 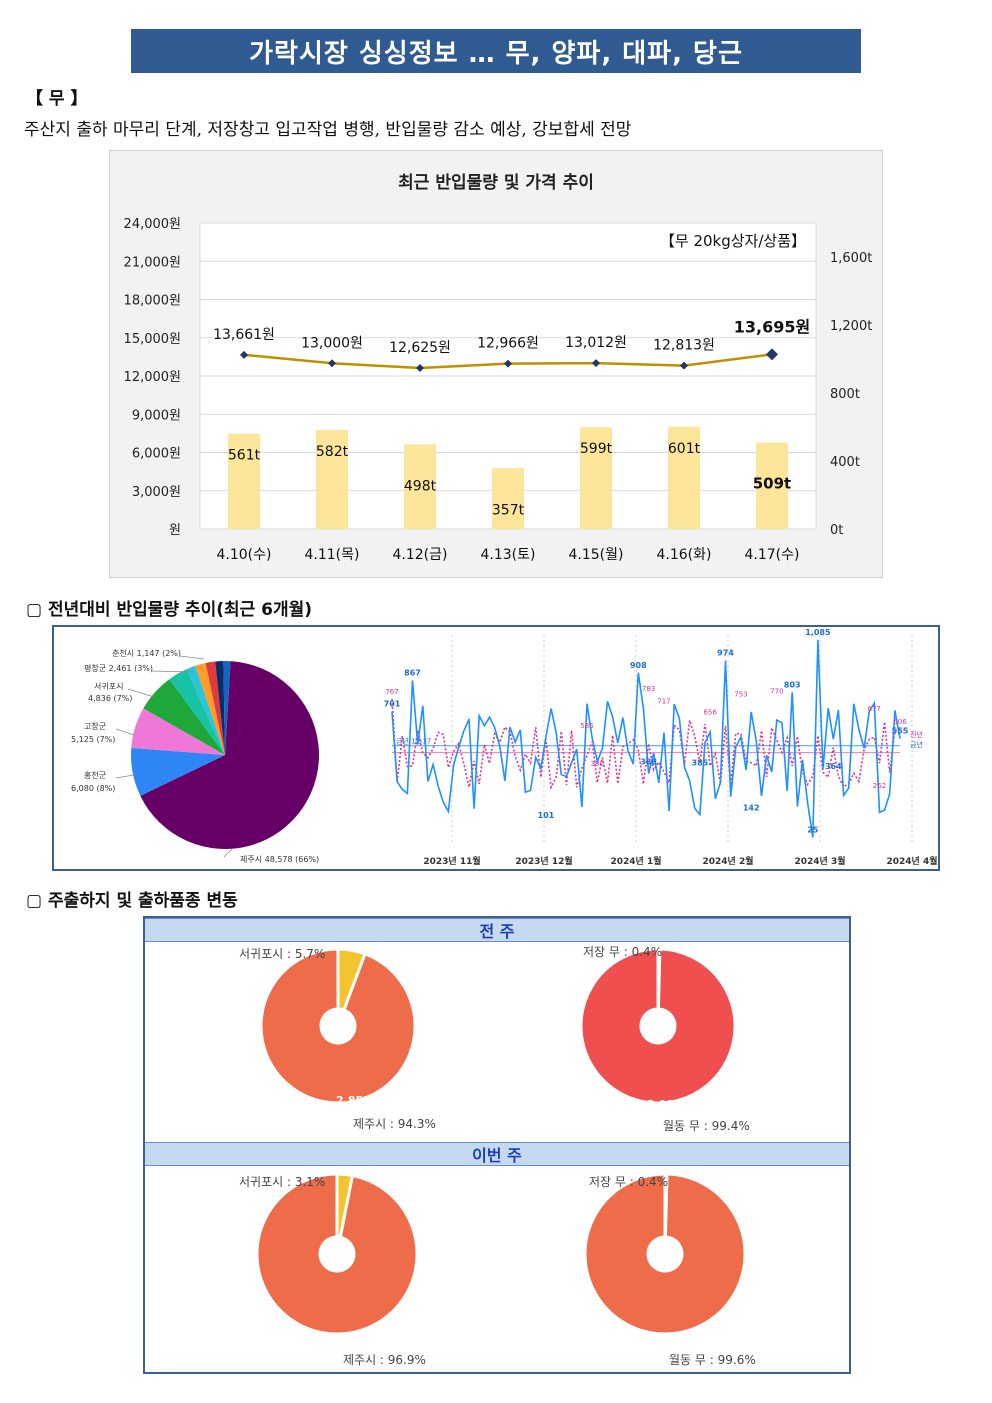 What do you see at coordinates (508, 344) in the screenshot?
I see `price-label: 12,966원` at bounding box center [508, 344].